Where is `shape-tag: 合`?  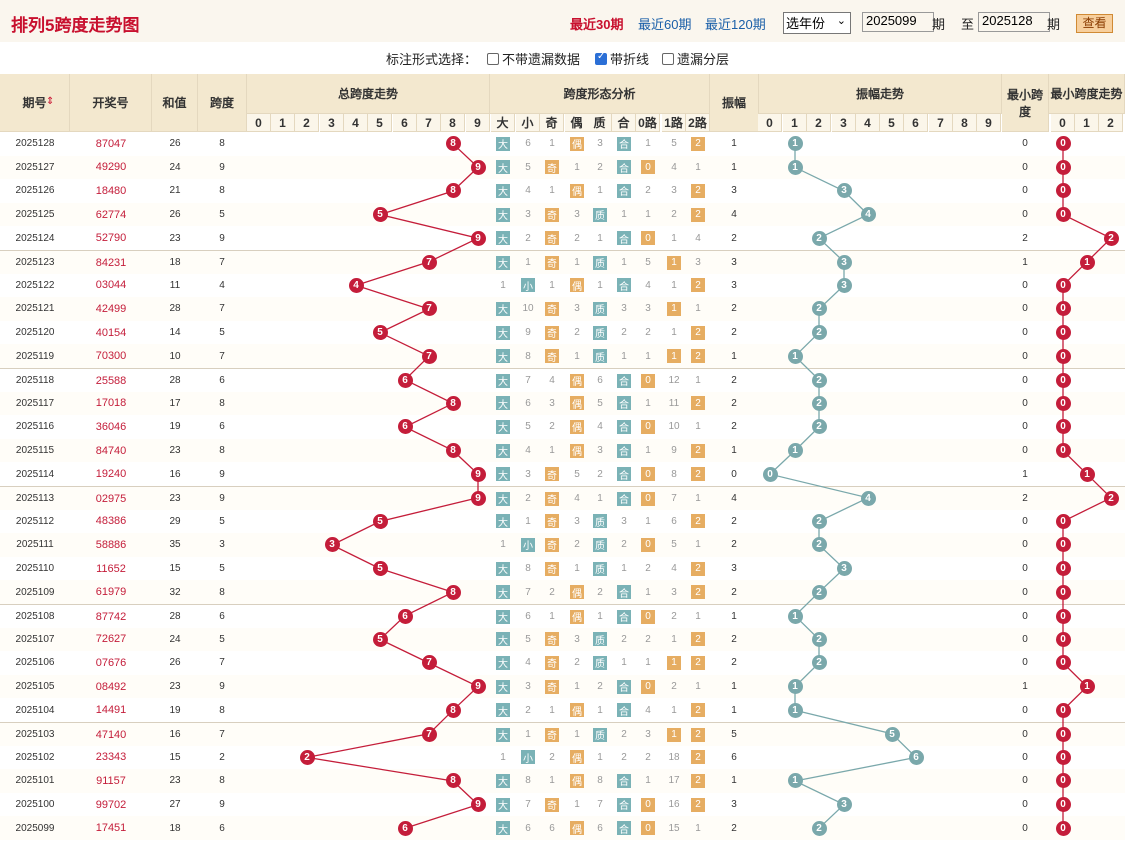 shape-tag: 合 is located at coordinates (624, 474).